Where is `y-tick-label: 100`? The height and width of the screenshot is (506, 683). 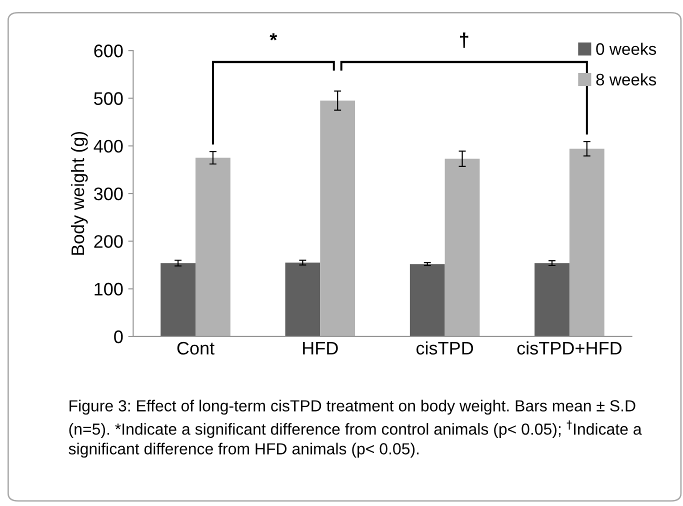
y-tick-label: 100 is located at coordinates (108, 289).